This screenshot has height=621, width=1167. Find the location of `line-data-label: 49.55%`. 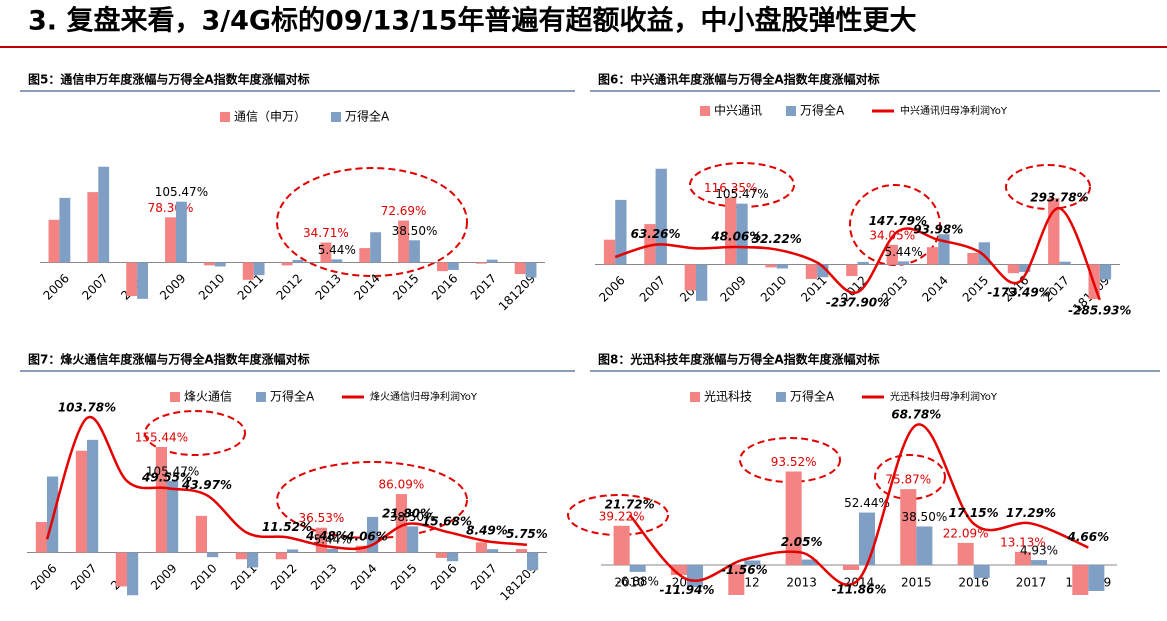

line-data-label: 49.55% is located at coordinates (166, 478).